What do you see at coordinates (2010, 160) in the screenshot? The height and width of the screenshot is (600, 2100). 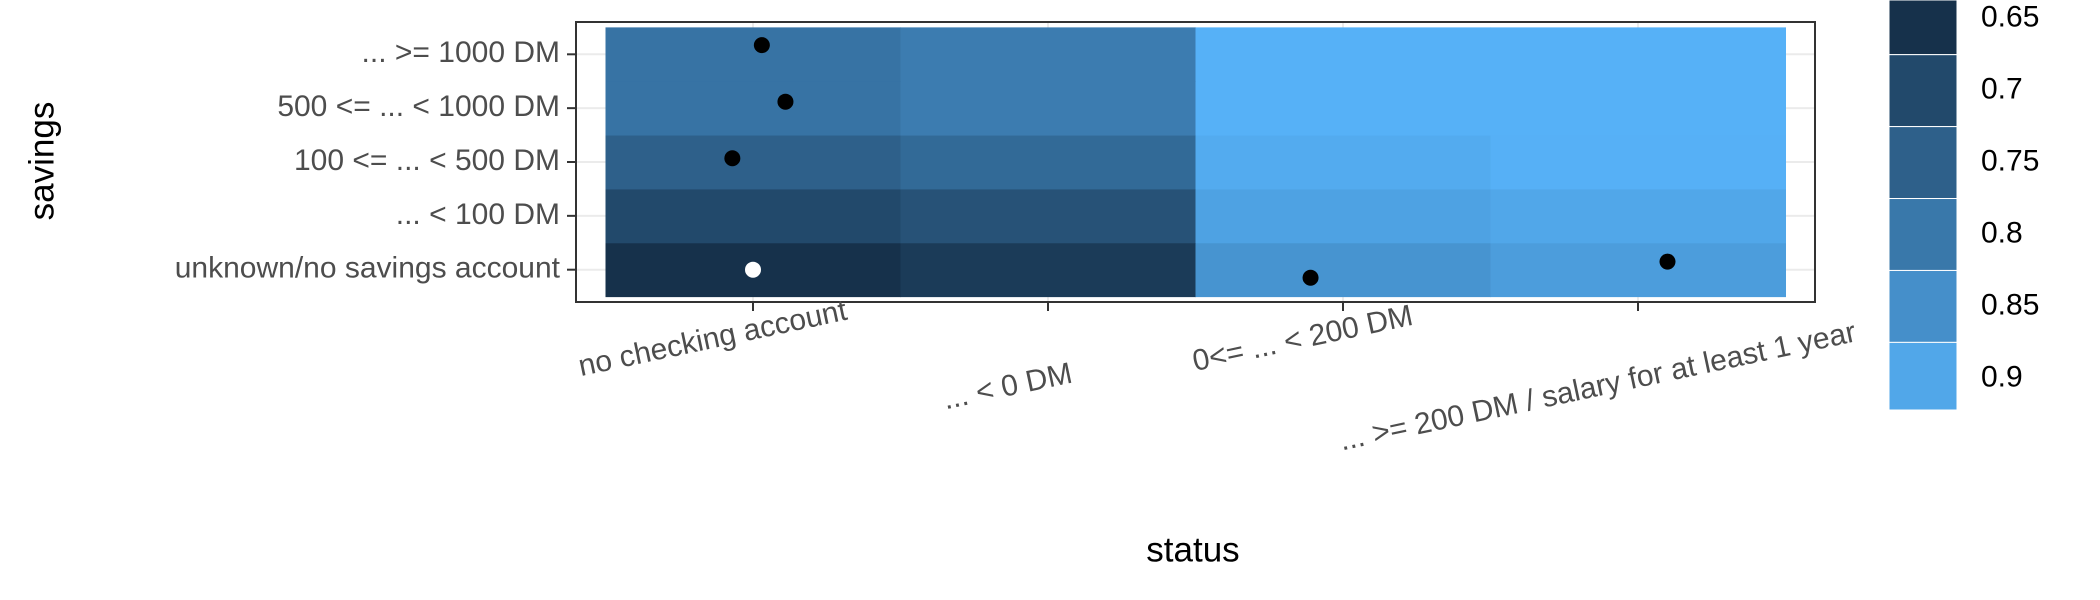 I see `legend-label: 0.75` at bounding box center [2010, 160].